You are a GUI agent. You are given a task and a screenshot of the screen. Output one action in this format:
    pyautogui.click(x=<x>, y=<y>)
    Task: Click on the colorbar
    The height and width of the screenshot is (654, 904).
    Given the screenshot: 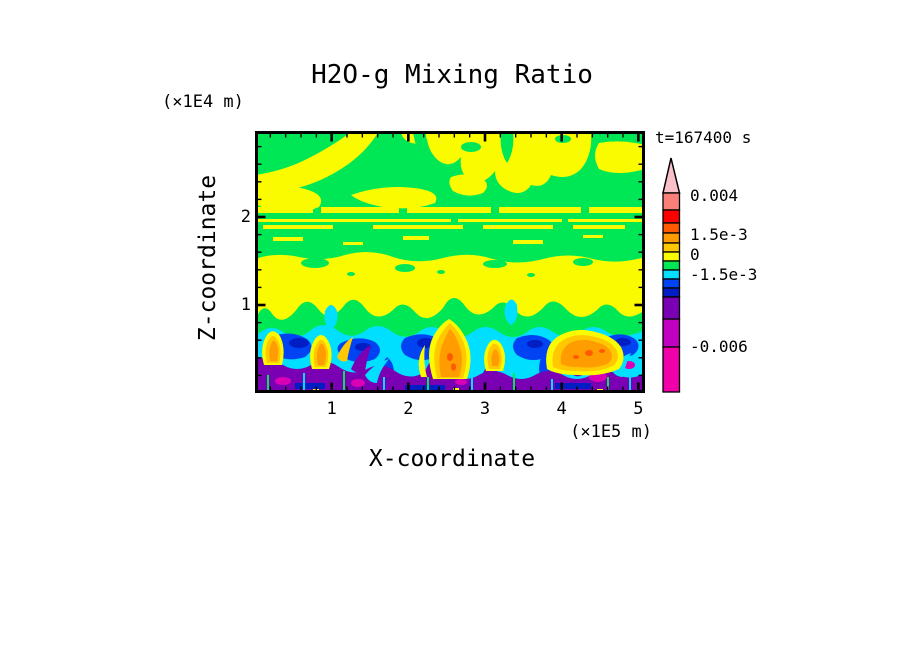 What is the action you would take?
    pyautogui.click(x=671, y=275)
    